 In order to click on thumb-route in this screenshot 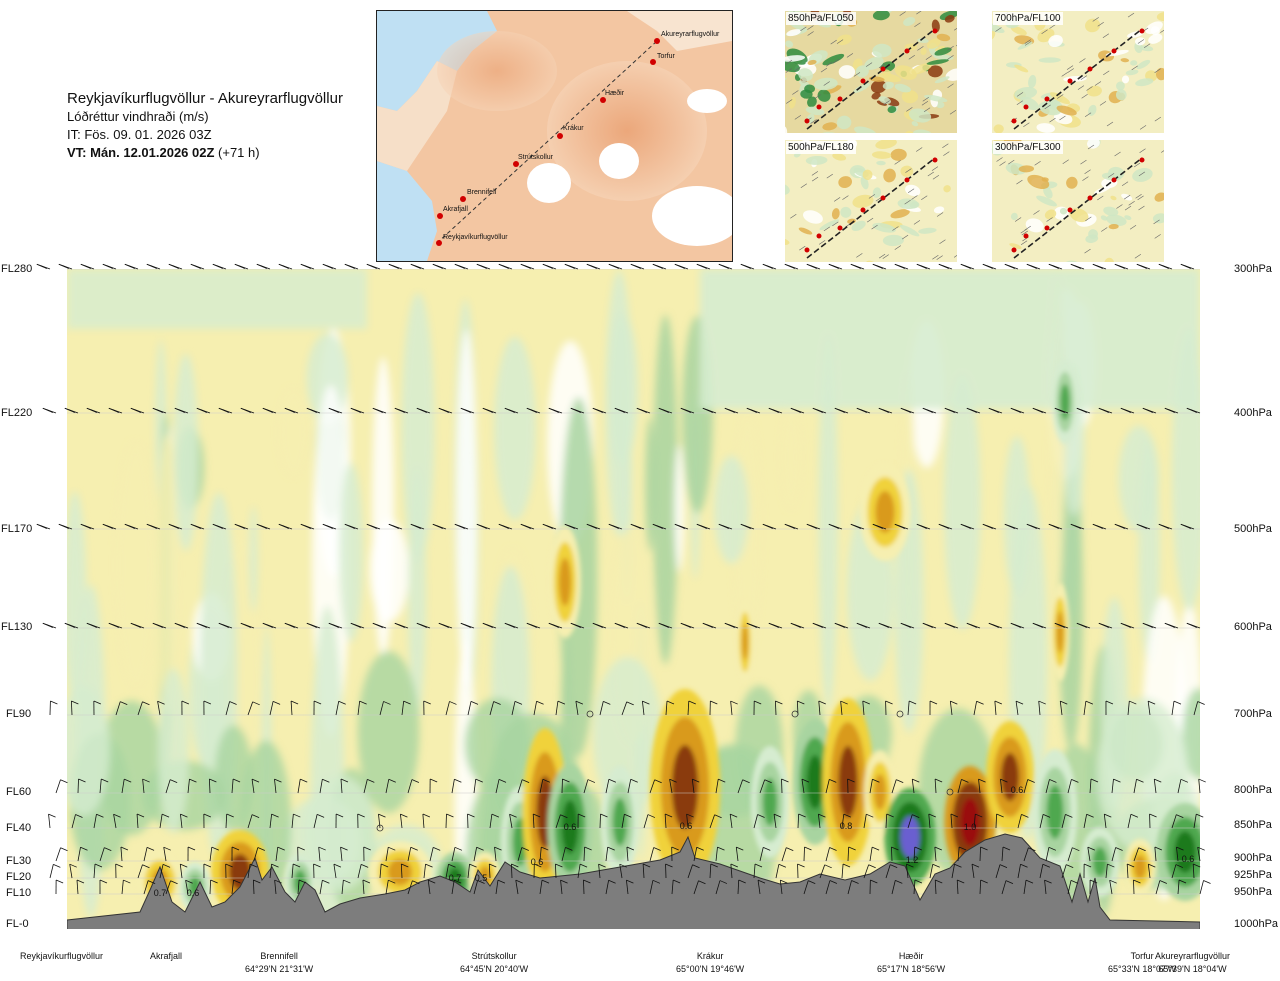, I will do `click(1078, 208)`.